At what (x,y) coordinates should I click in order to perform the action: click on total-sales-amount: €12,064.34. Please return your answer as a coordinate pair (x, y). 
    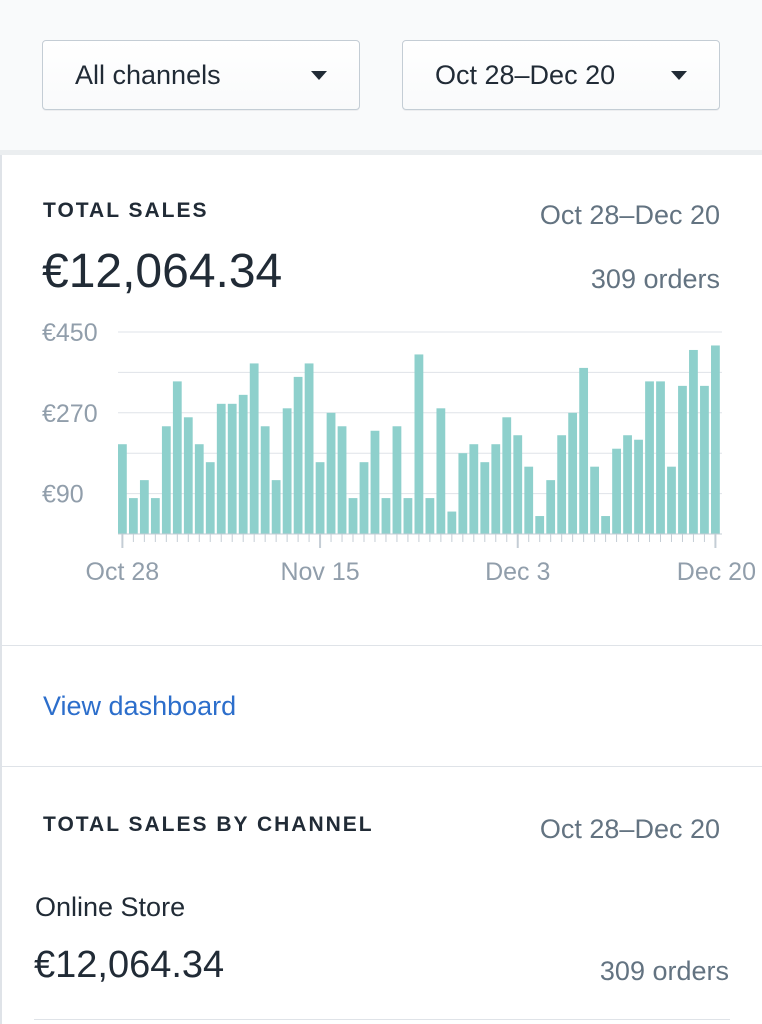
    Looking at the image, I should click on (162, 271).